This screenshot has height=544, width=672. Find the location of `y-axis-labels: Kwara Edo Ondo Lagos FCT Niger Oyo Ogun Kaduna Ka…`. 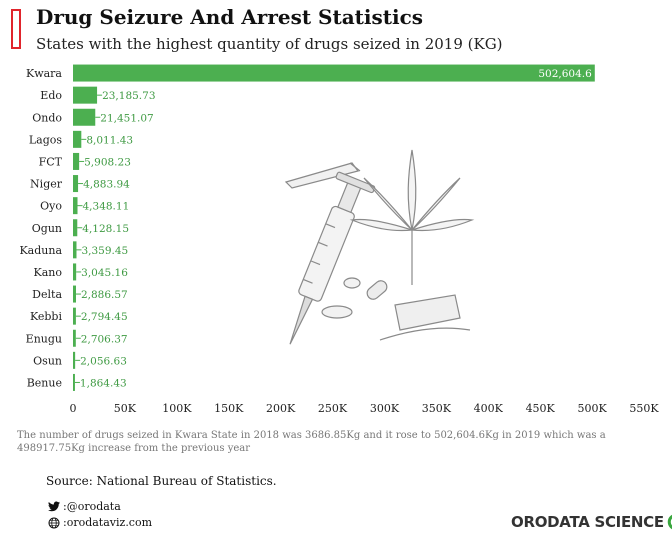

y-axis-labels: Kwara Edo Ondo Lagos FCT Niger Oyo Ogun Kaduna Ka… is located at coordinates (40, 228).